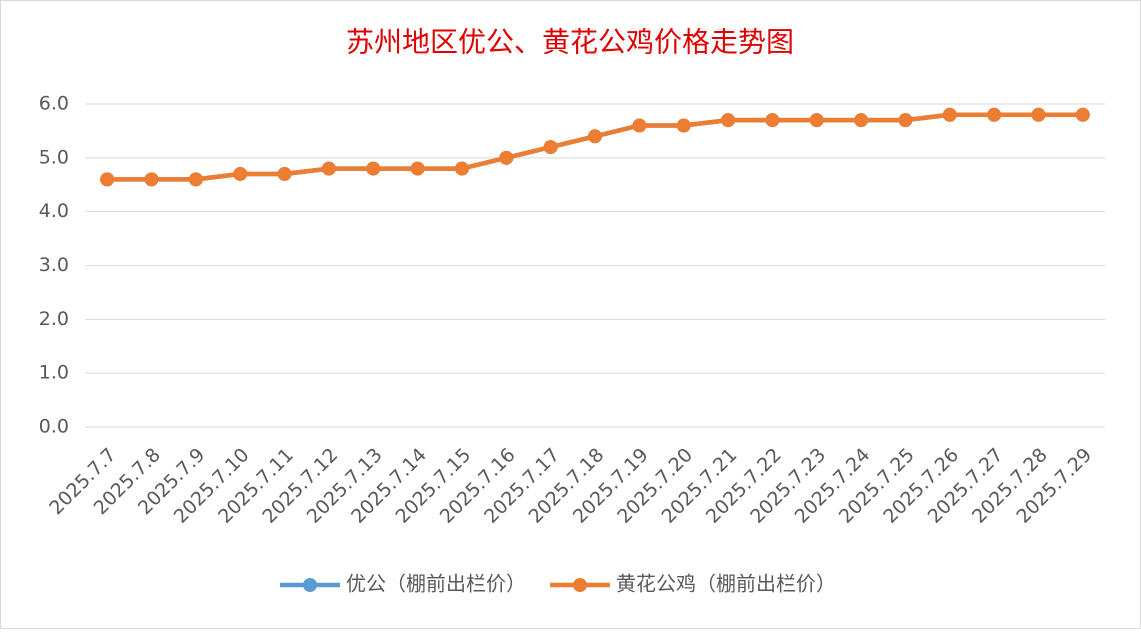 This screenshot has width=1141, height=633. Describe the element at coordinates (54, 104) in the screenshot. I see `y-tick-label: 6.0` at that location.